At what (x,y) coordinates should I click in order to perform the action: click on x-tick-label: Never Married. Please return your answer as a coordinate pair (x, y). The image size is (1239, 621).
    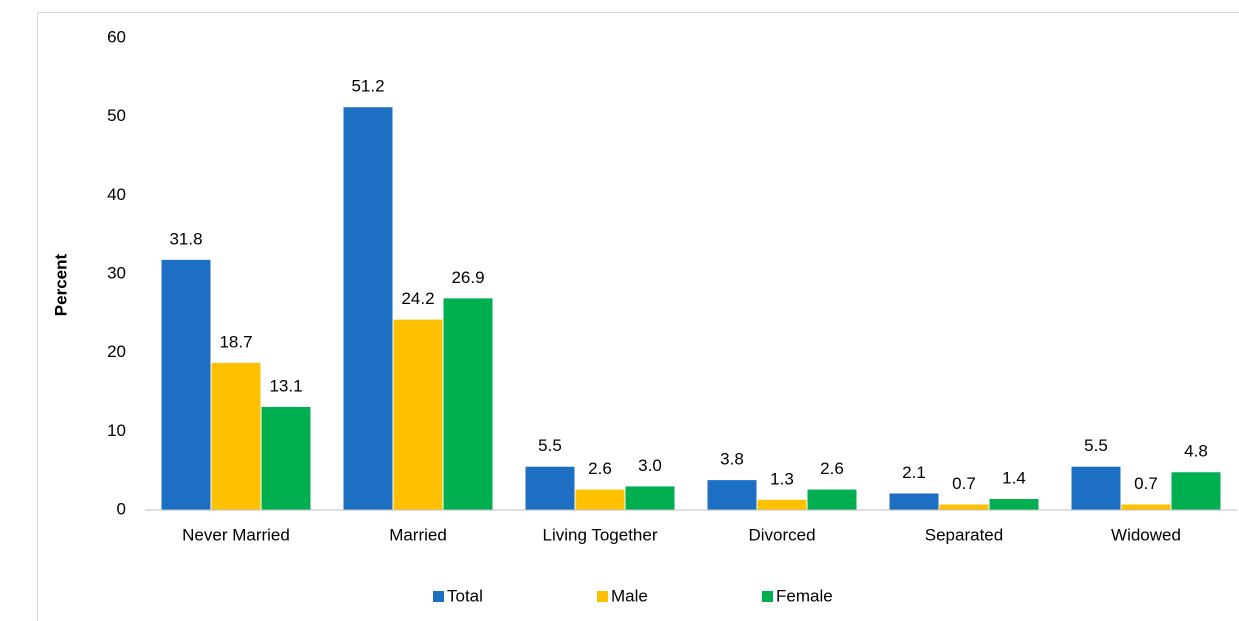
    Looking at the image, I should click on (236, 534).